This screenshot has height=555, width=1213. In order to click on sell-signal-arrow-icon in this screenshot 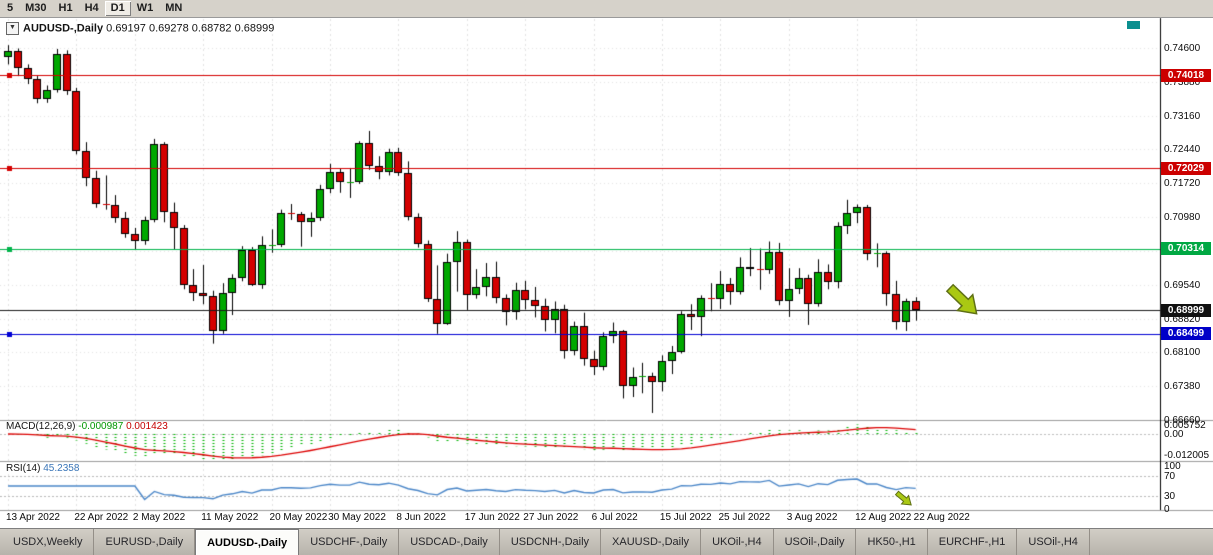, I will do `click(970, 314)`.